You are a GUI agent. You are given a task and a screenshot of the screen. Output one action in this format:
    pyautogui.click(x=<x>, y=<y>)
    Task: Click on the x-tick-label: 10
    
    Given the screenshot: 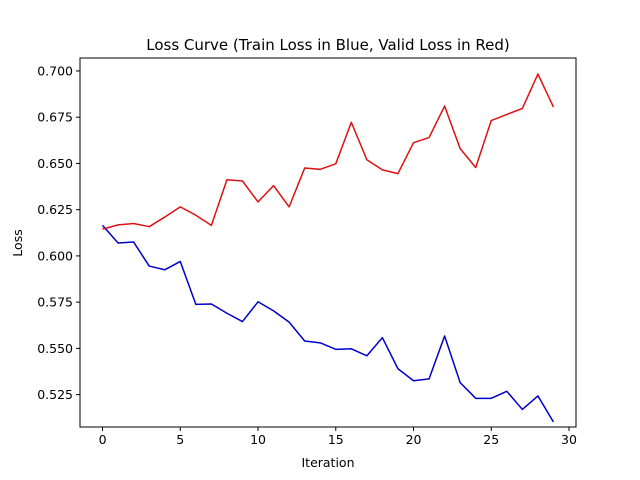 What is the action you would take?
    pyautogui.click(x=258, y=439)
    